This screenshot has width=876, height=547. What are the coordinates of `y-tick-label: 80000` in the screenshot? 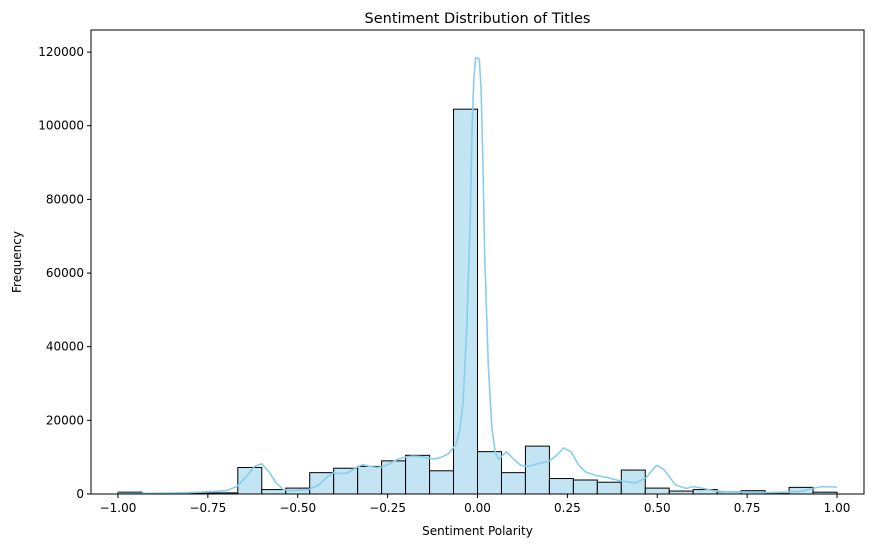 It's located at (65, 199).